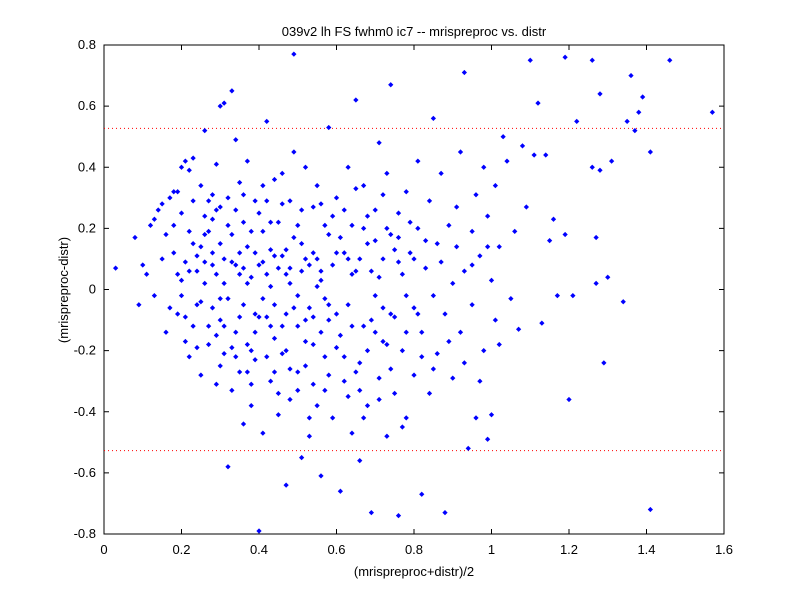  Describe the element at coordinates (87, 166) in the screenshot. I see `y-tick-label: 0.4` at that location.